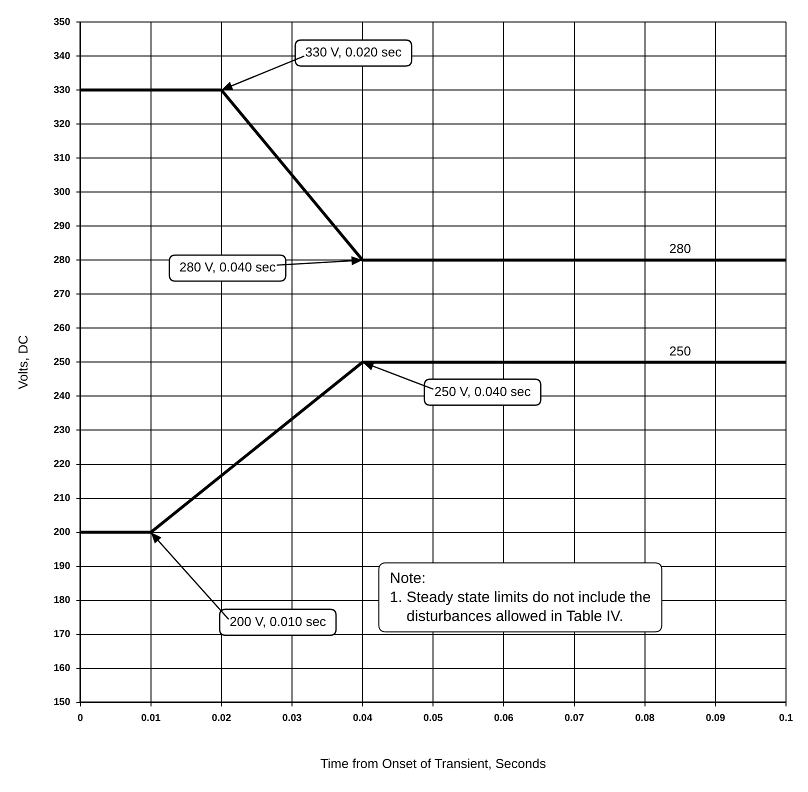 The height and width of the screenshot is (792, 808). Describe the element at coordinates (62, 600) in the screenshot. I see `y-tick-label: 180` at that location.